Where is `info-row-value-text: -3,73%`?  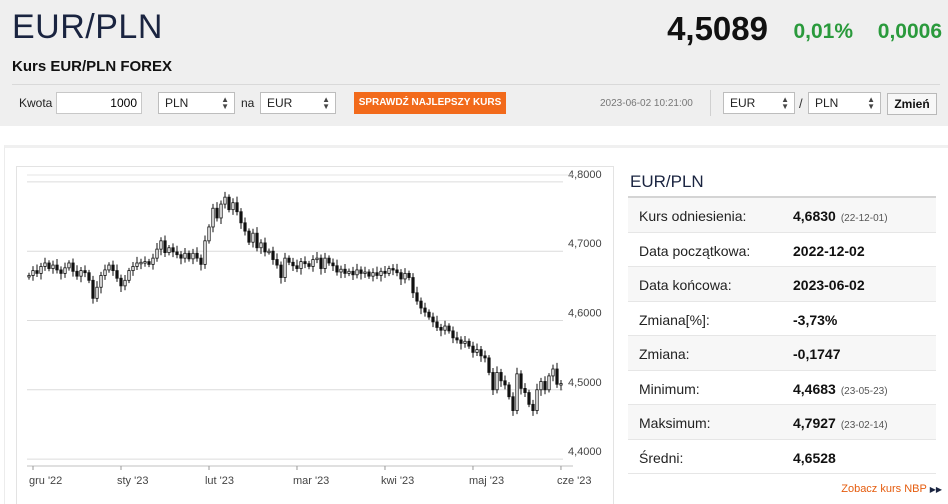
info-row-value-text: -3,73% is located at coordinates (815, 319).